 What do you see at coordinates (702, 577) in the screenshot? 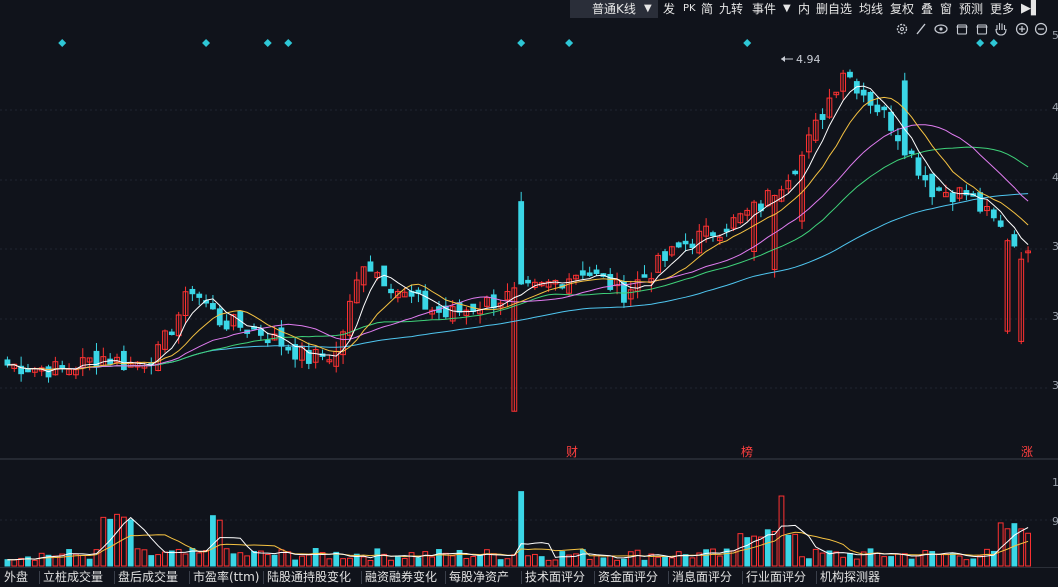
I see `indicator-tab: 消息面评分` at bounding box center [702, 577].